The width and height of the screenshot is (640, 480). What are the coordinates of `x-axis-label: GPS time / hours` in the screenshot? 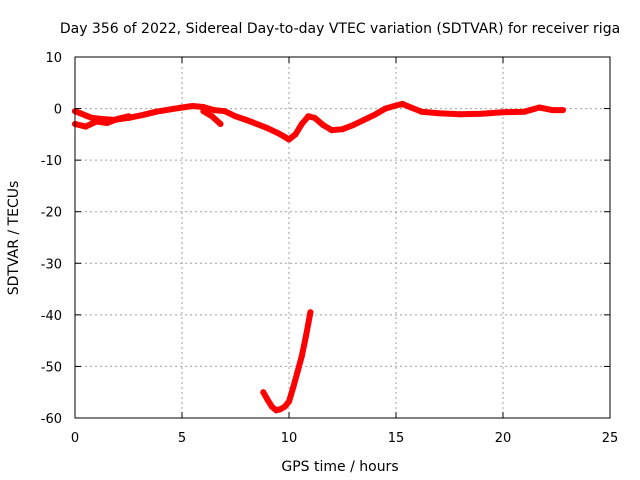 It's located at (339, 467).